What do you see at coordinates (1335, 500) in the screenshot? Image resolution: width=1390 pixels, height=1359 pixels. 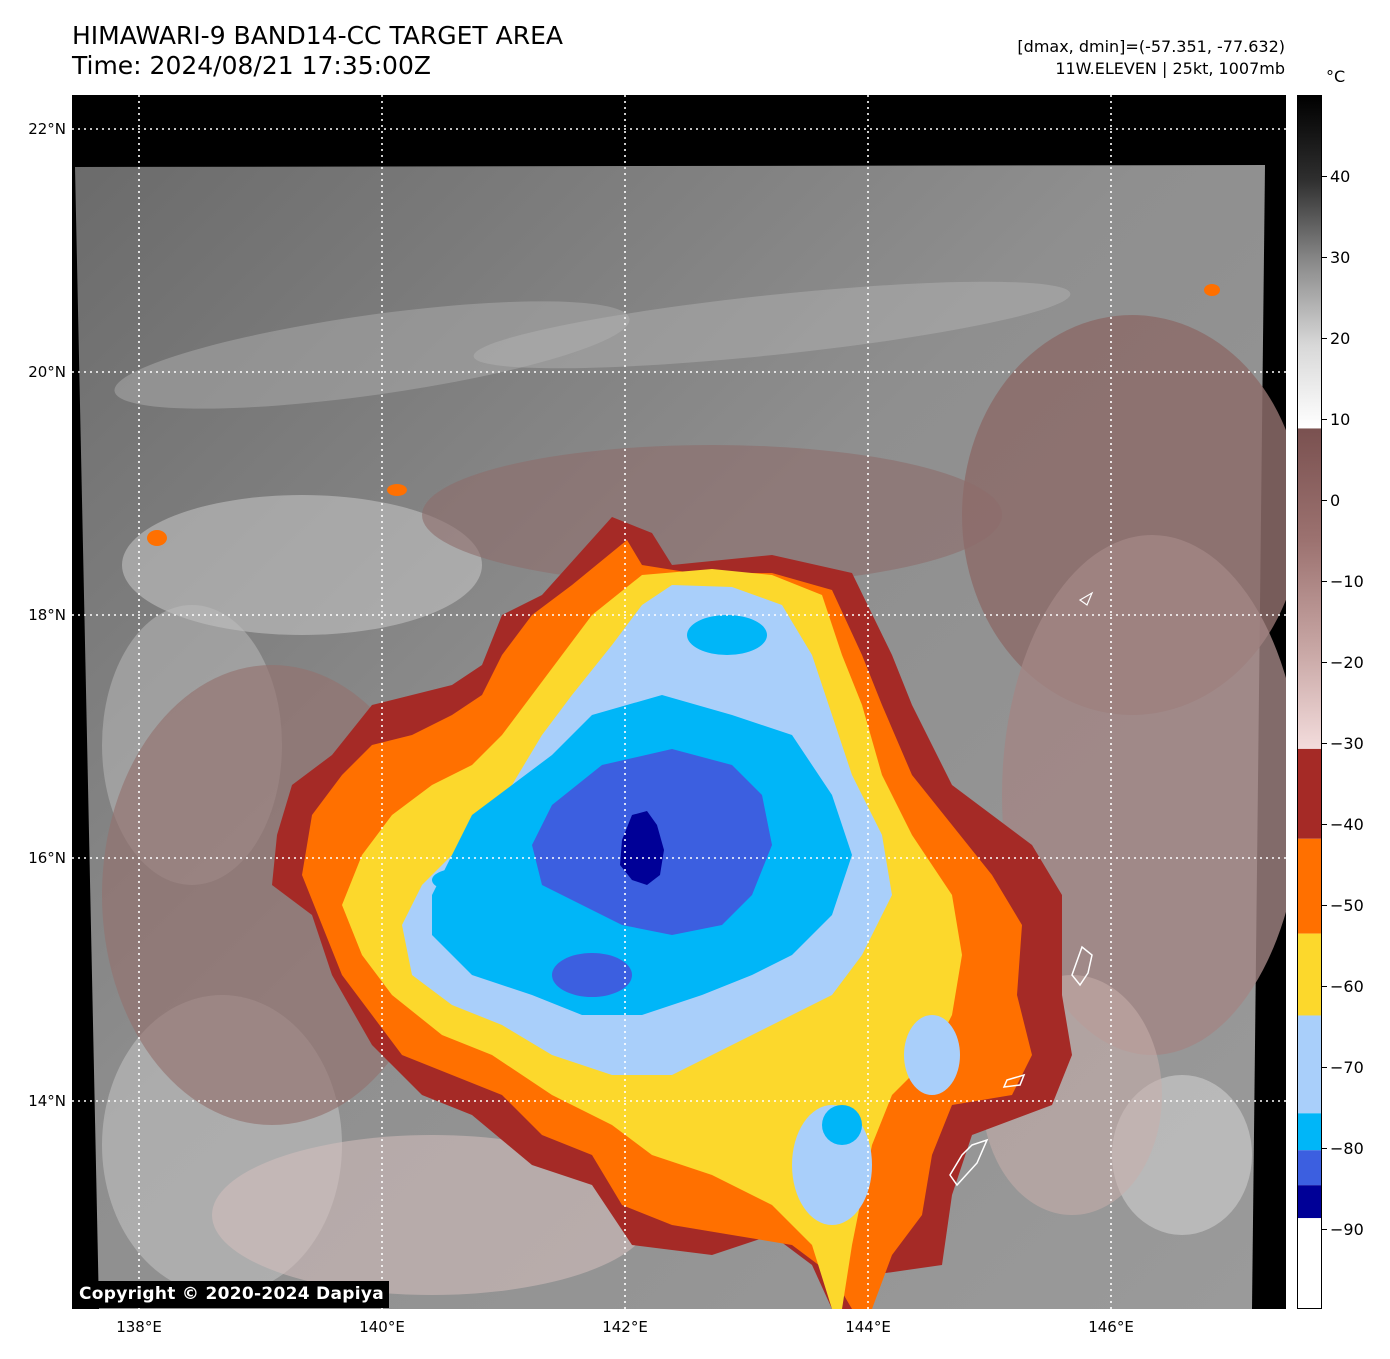 I see `colorbar-label-0: 0` at bounding box center [1335, 500].